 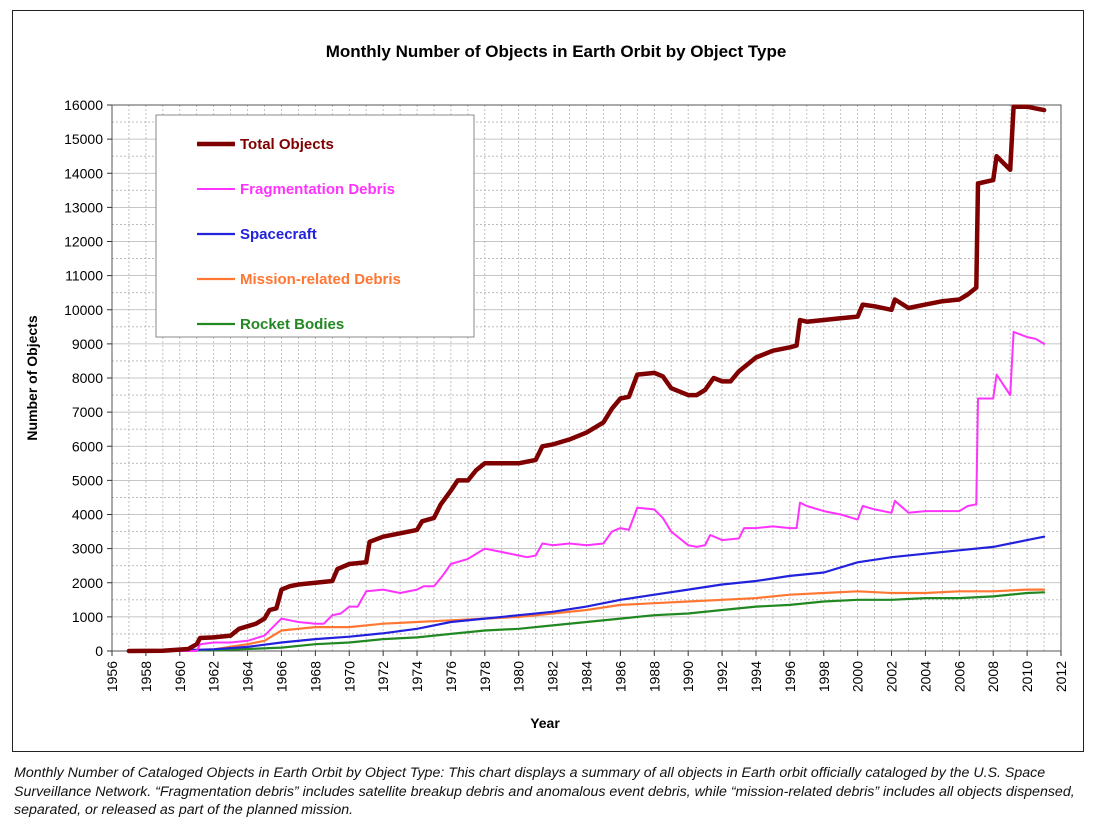 What do you see at coordinates (417, 676) in the screenshot?
I see `x-tick-label: 1974` at bounding box center [417, 676].